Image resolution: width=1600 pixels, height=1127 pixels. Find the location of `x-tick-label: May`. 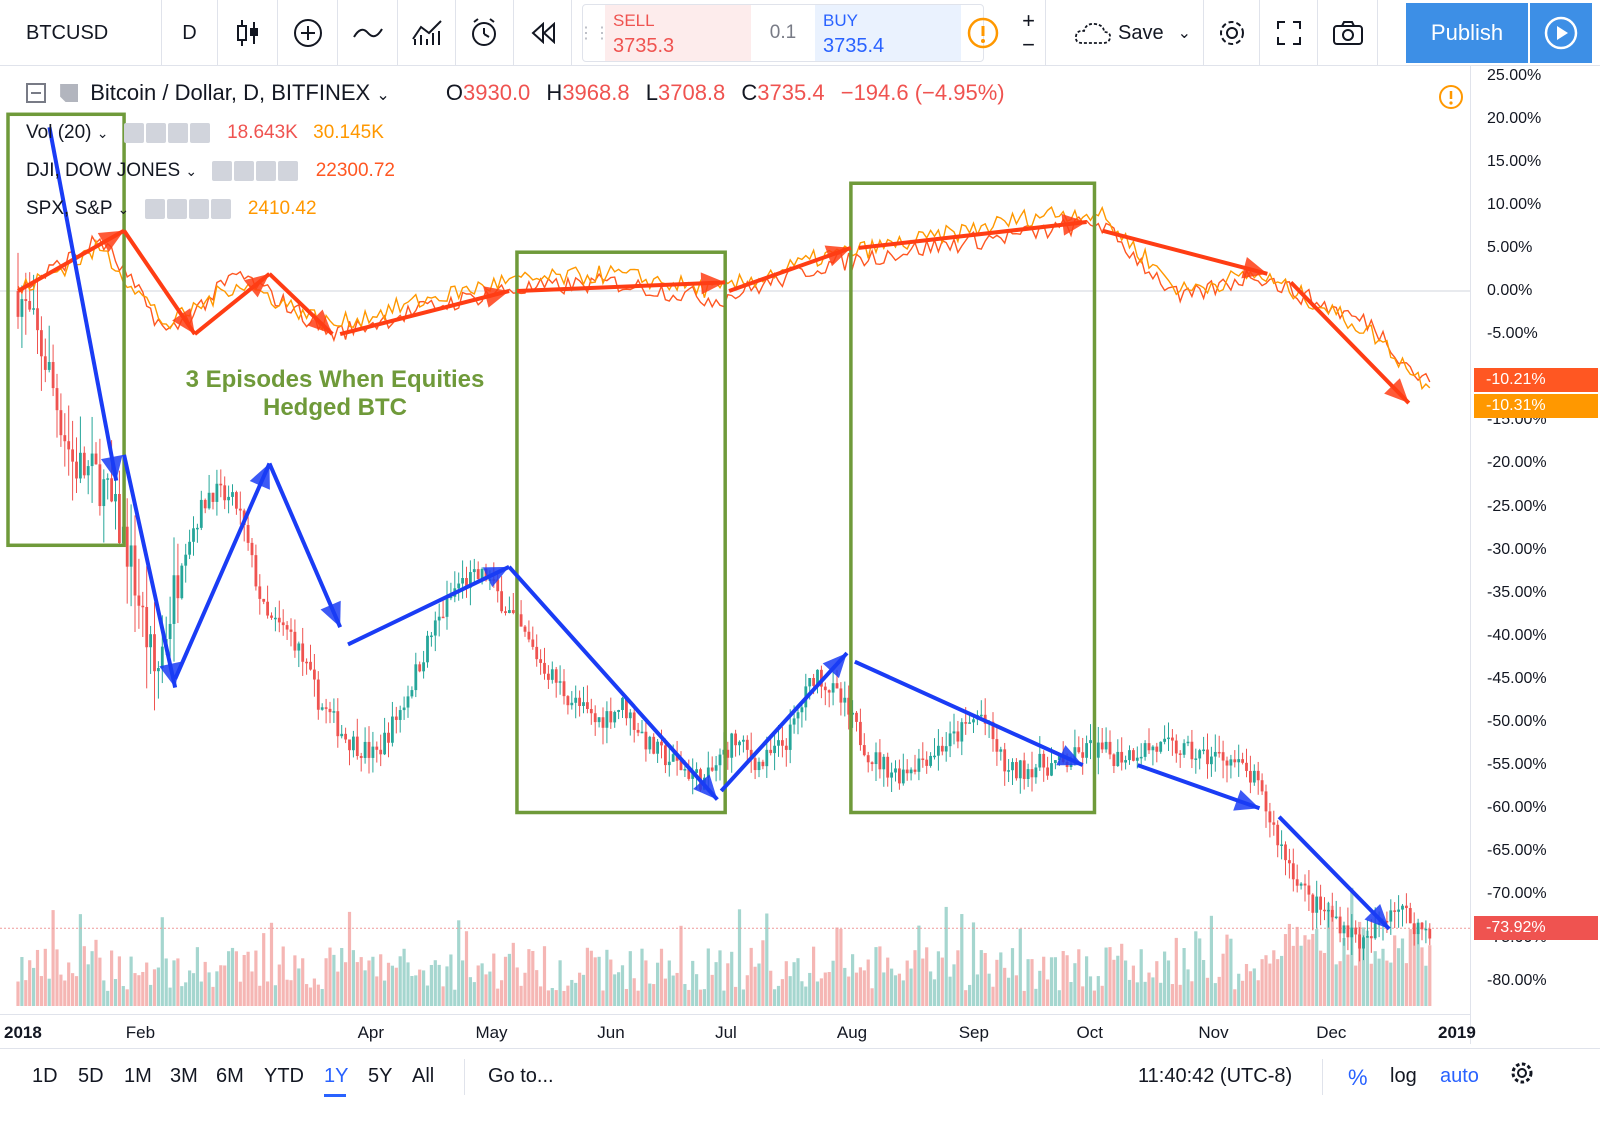

x-tick-label: May is located at coordinates (491, 1032).